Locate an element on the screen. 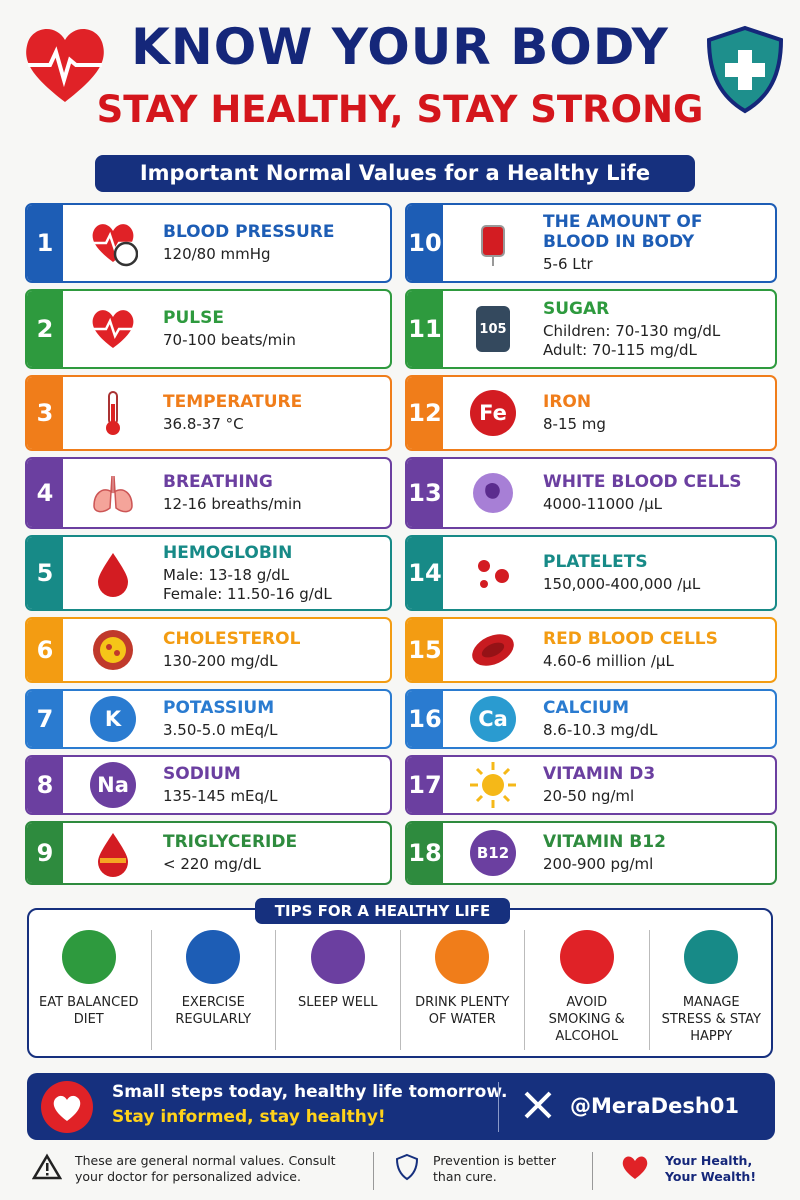  value-card: 14 PLATELETS 150,000-400,000 /µL is located at coordinates (591, 573).